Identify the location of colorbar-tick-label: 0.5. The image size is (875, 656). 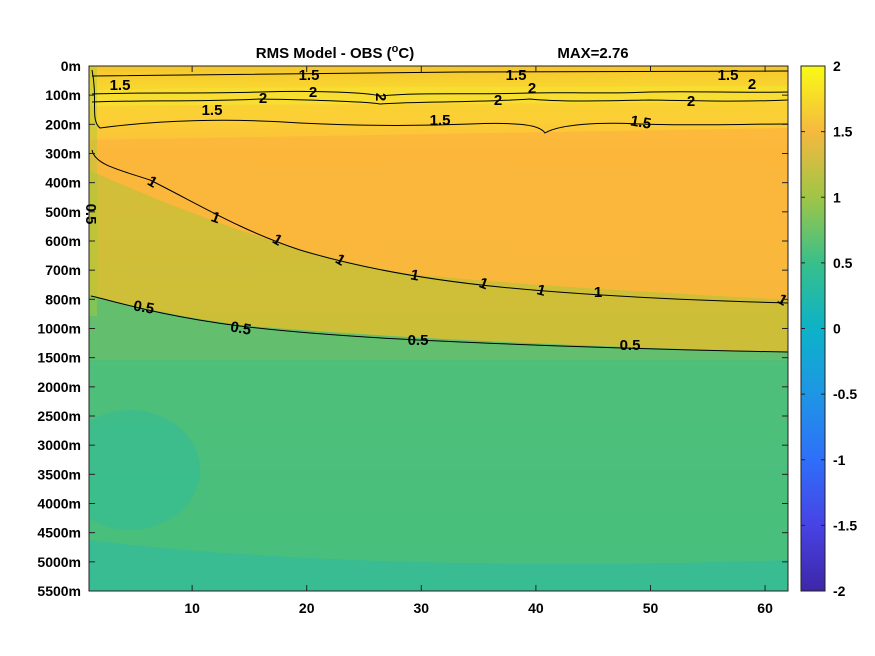
(843, 263).